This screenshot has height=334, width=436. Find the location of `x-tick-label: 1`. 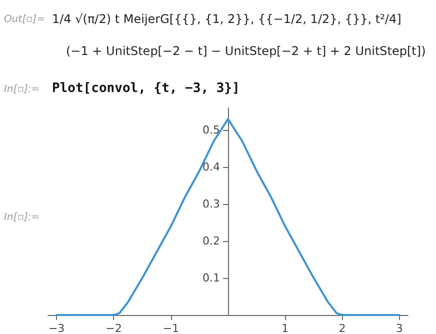

x-tick-label: 1 is located at coordinates (285, 328).